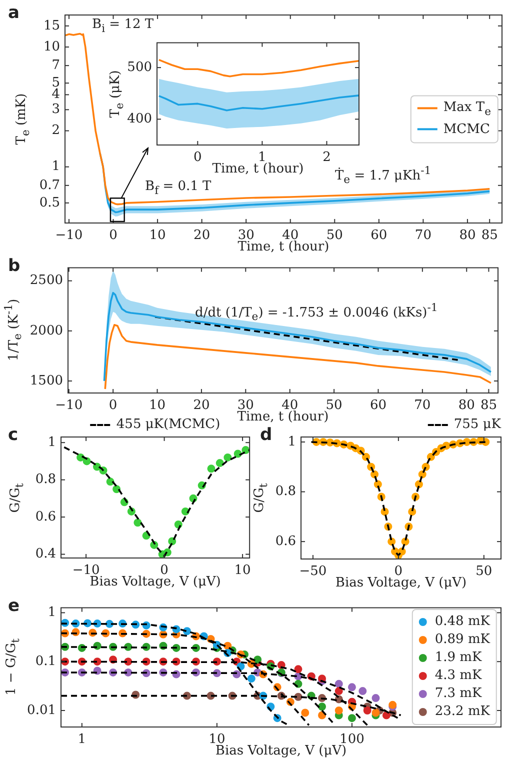 This screenshot has height=765, width=507. Describe the element at coordinates (139, 67) in the screenshot. I see `y-tick-label: 500` at that location.